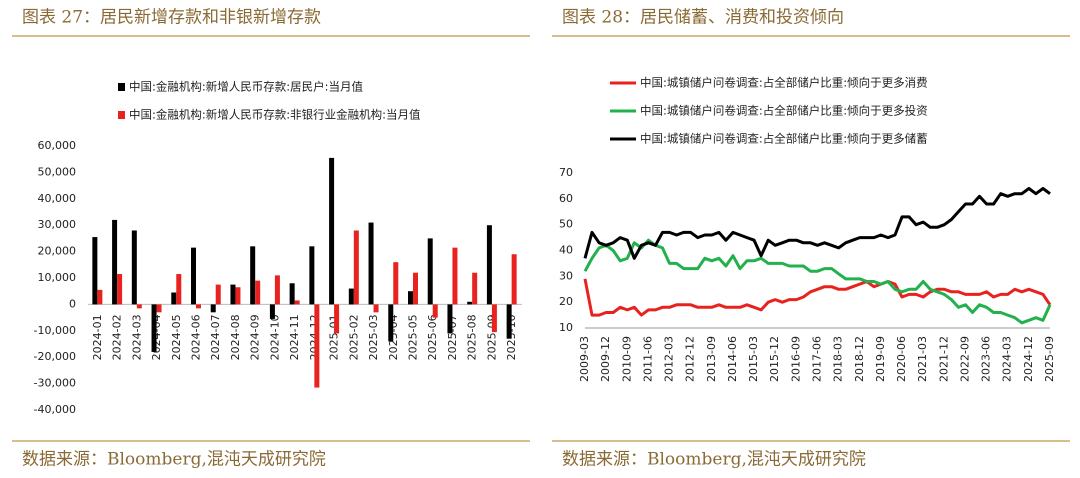 The image size is (1080, 478). What do you see at coordinates (566, 224) in the screenshot?
I see `y-tick-label: 50` at bounding box center [566, 224].